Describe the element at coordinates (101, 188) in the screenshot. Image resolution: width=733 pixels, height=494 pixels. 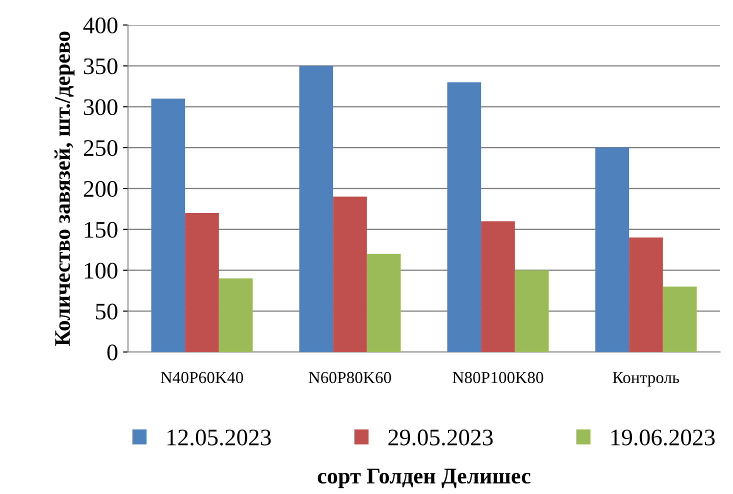
I see `y-tick-label: 200` at that location.